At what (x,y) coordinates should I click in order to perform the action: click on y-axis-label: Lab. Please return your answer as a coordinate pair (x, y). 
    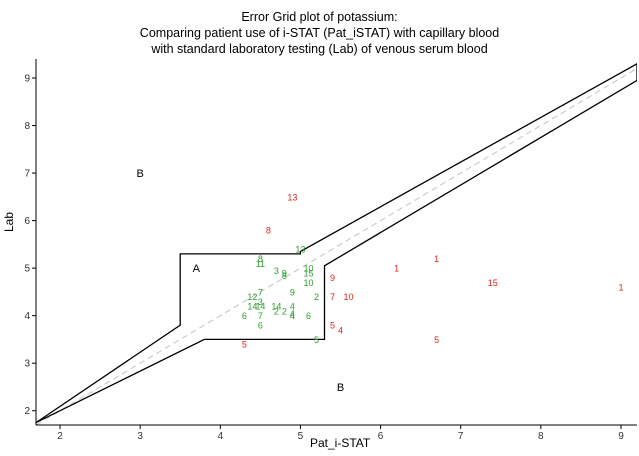
    Looking at the image, I should click on (9, 221).